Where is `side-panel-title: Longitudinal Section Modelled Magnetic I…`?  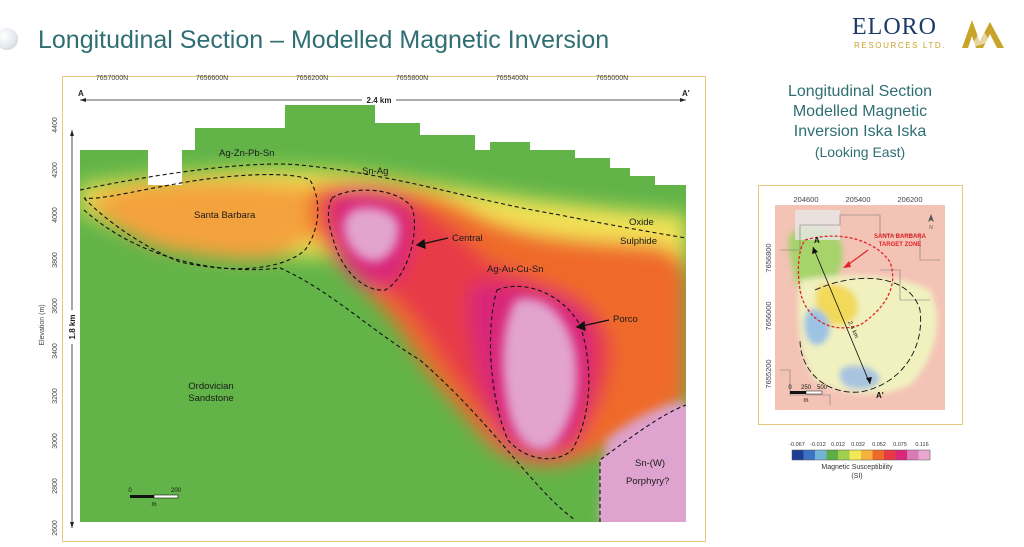 side-panel-title: Longitudinal Section Modelled Magnetic I… is located at coordinates (860, 122).